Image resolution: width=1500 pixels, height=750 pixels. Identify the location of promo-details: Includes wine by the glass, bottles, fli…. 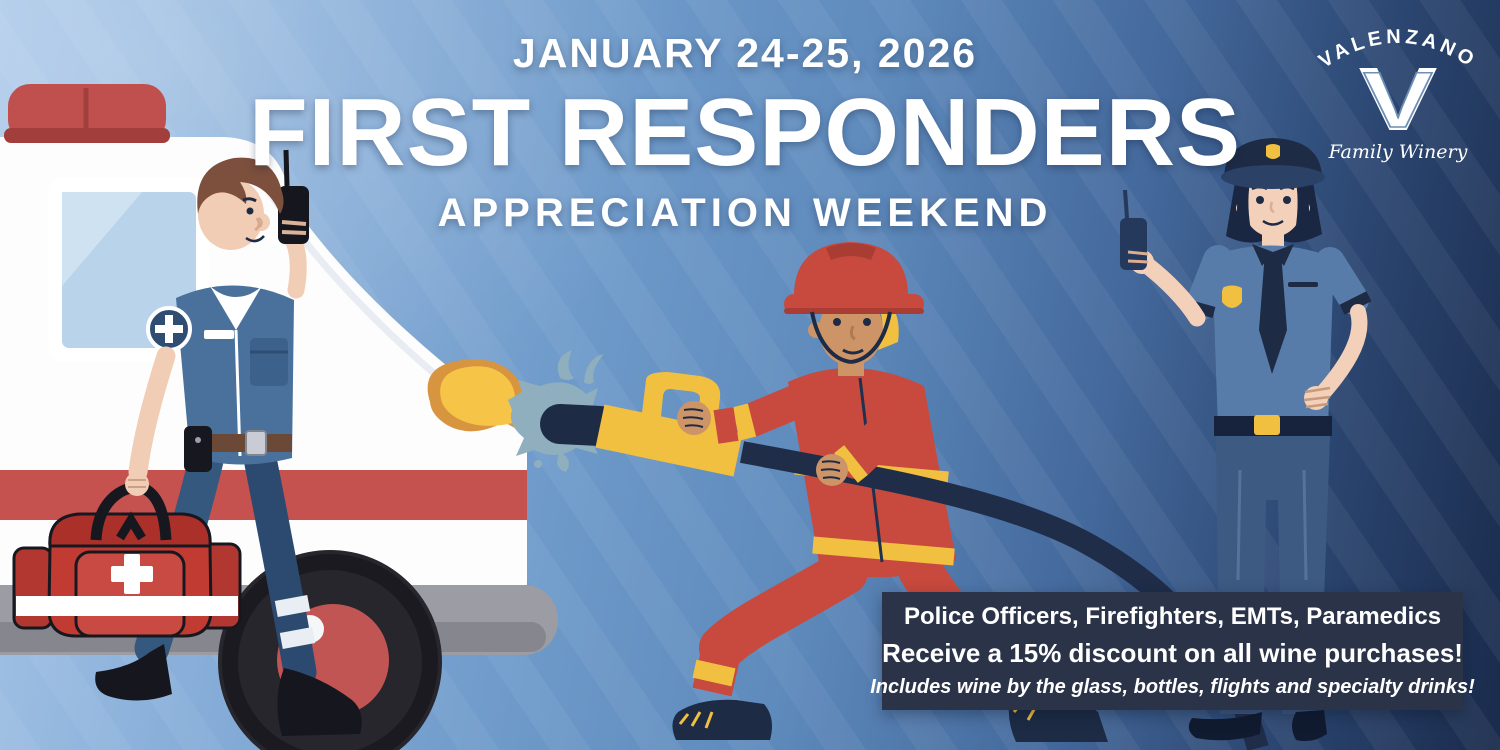
(1172, 687).